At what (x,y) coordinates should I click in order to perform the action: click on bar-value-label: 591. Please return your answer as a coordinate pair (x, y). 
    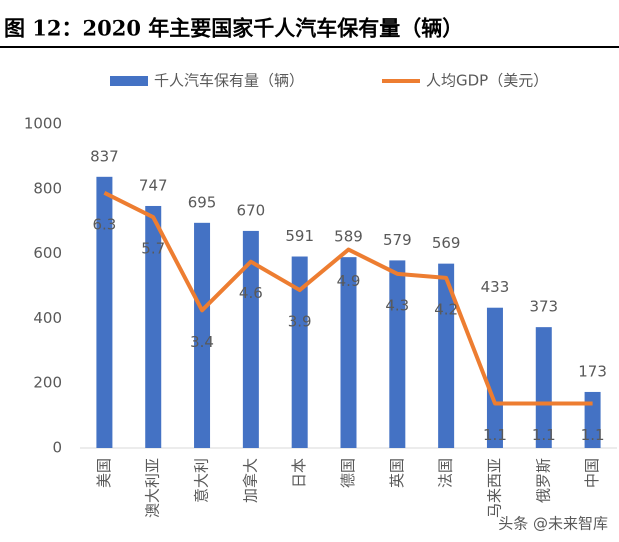
    Looking at the image, I should click on (299, 236).